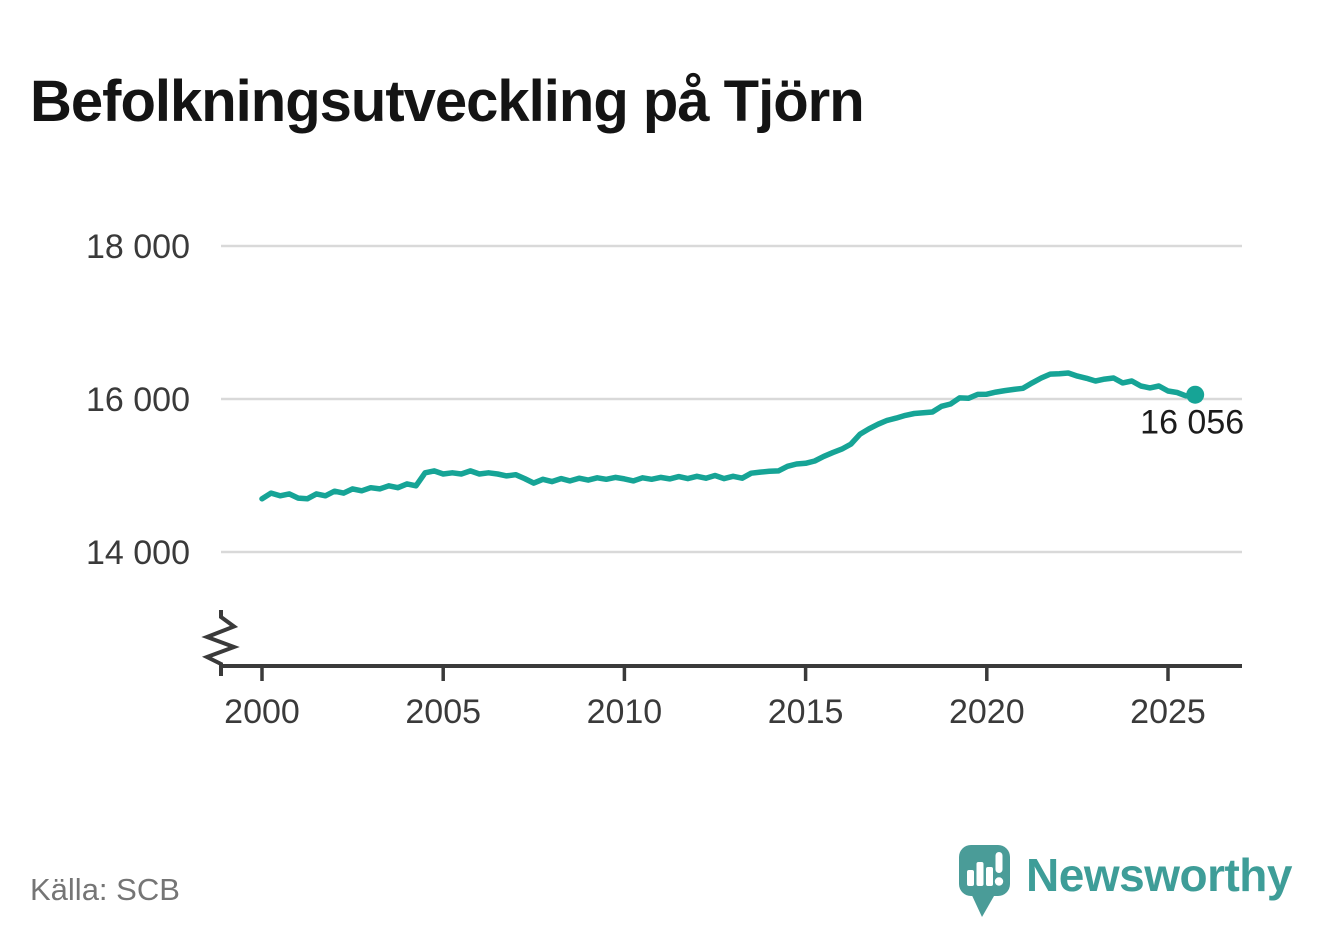 Image resolution: width=1322 pixels, height=939 pixels. I want to click on x-axis: 2000 2005 2010 2015 2020 2025, so click(721, 670).